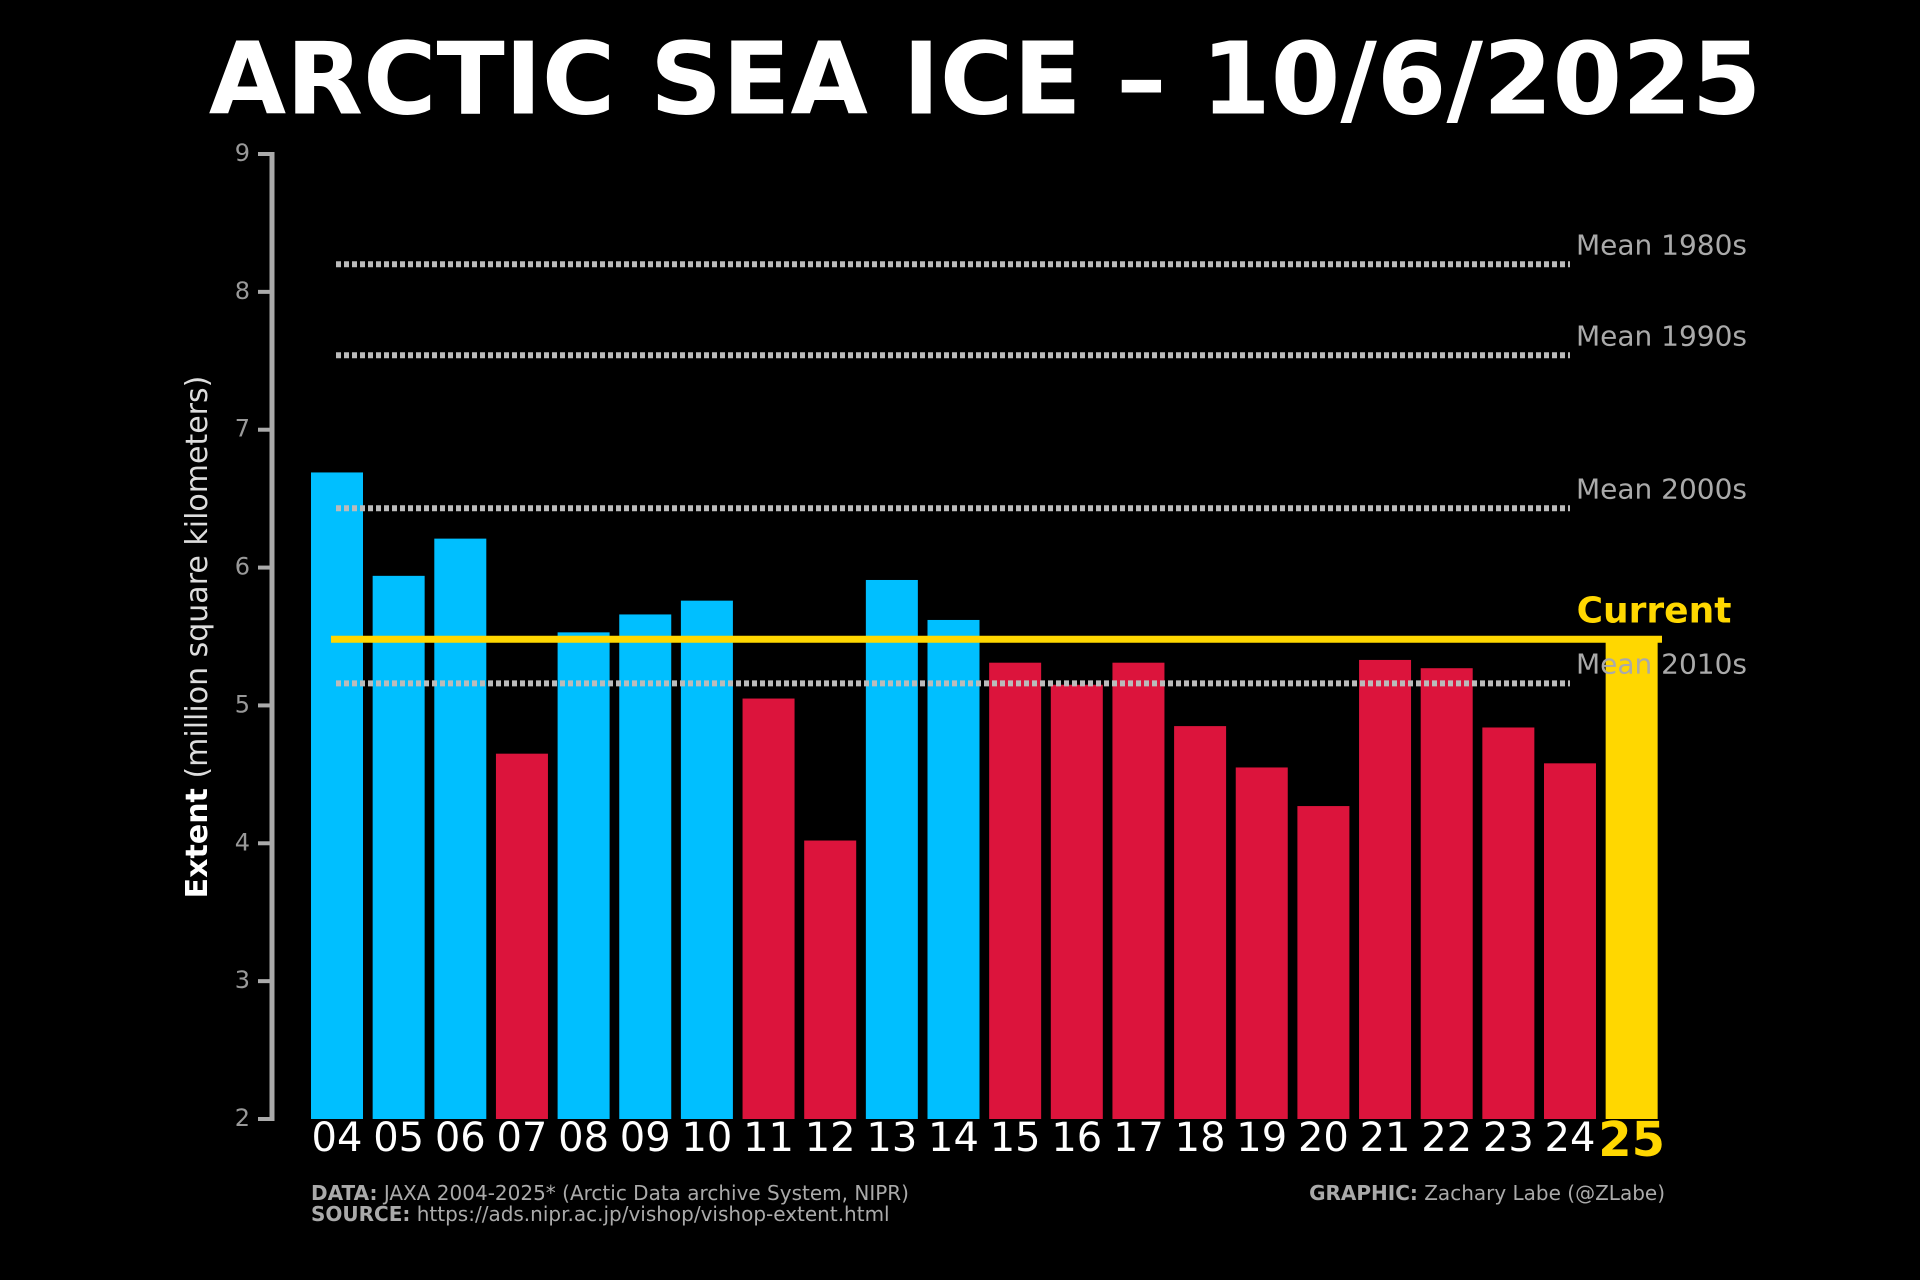  What do you see at coordinates (1661, 335) in the screenshot?
I see `reference-label: Mean 1990s` at bounding box center [1661, 335].